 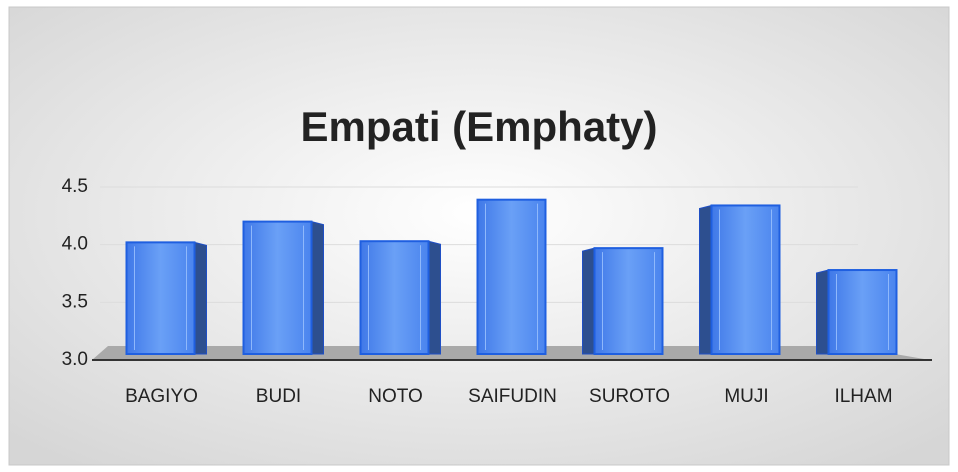 What do you see at coordinates (478, 126) in the screenshot?
I see `chart-title: Empati (Emphaty)` at bounding box center [478, 126].